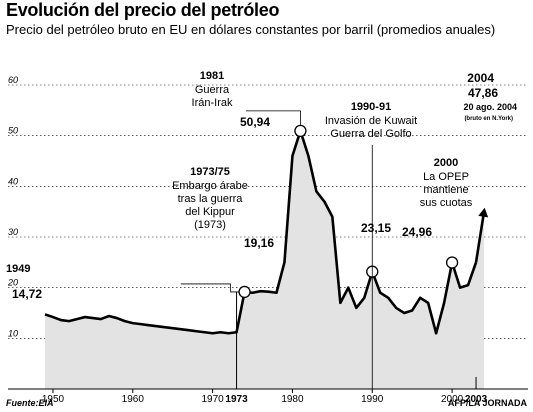 The image size is (533, 412). What do you see at coordinates (445, 190) in the screenshot?
I see `annotation-2000-line-1: mantiene` at bounding box center [445, 190].